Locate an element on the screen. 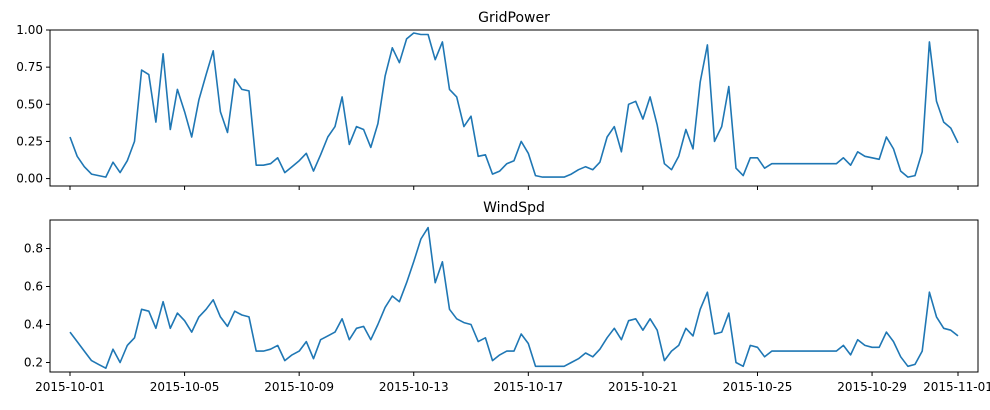 This screenshot has width=990, height=410. x-tick-label: 2015-11-01 is located at coordinates (956, 387).